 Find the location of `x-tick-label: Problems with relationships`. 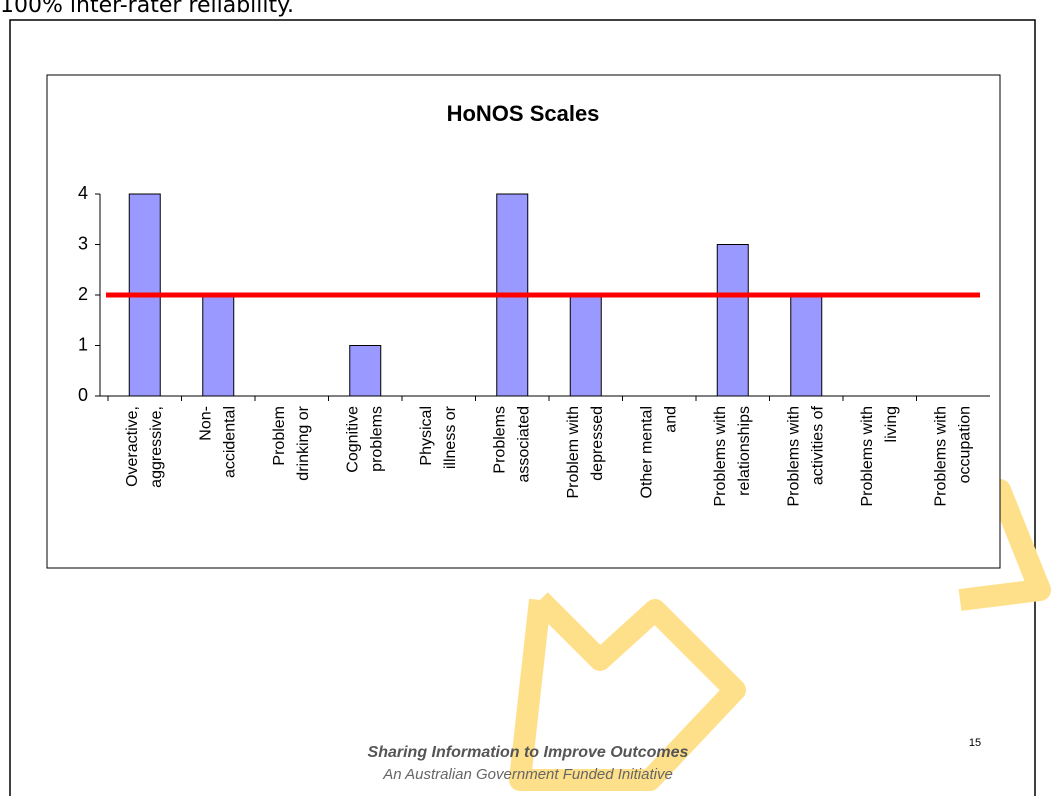

x-tick-label: Problems with relationships is located at coordinates (732, 456).